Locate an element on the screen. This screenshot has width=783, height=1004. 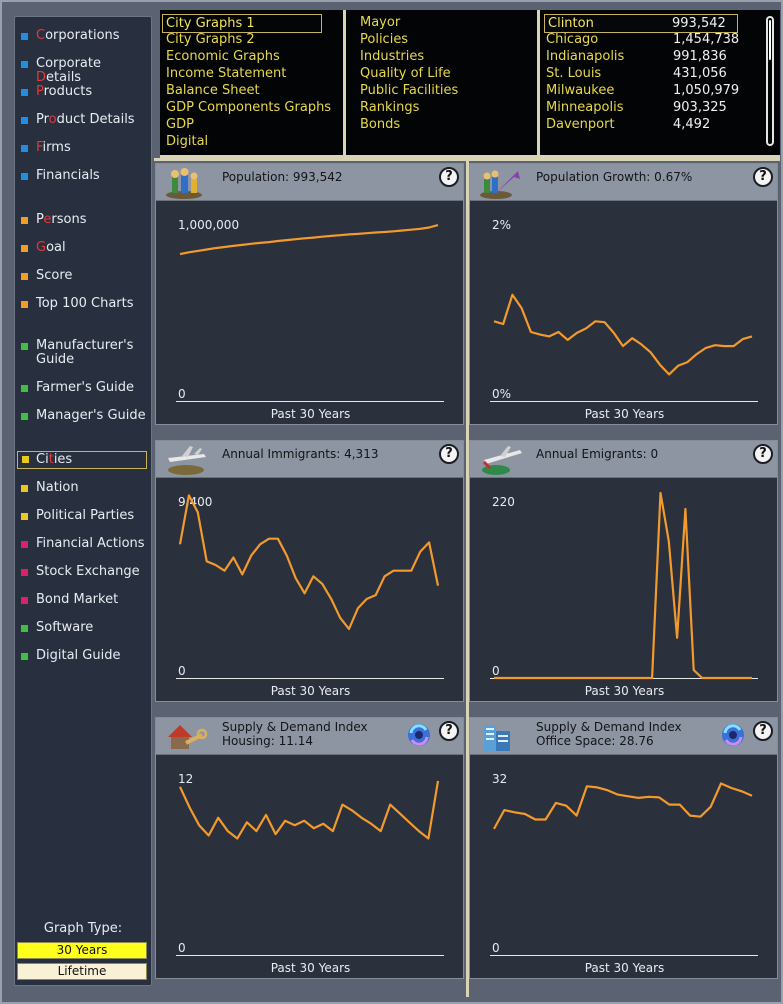
menu-item-quality-of-life: Quality of Life is located at coordinates (405, 73).